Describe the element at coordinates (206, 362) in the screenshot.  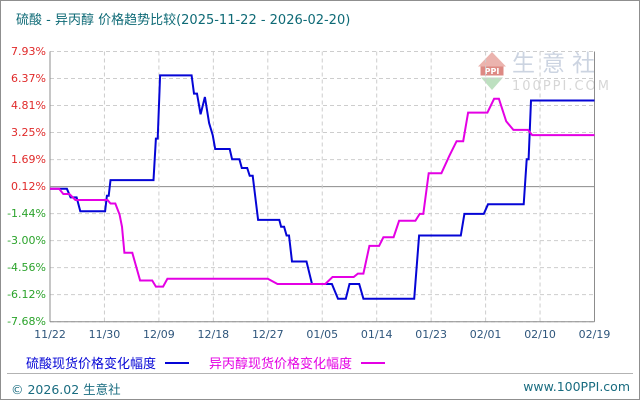
I see `legend: 硫酸现货价格变化幅度 异丙醇现货价格变化幅度` at that location.